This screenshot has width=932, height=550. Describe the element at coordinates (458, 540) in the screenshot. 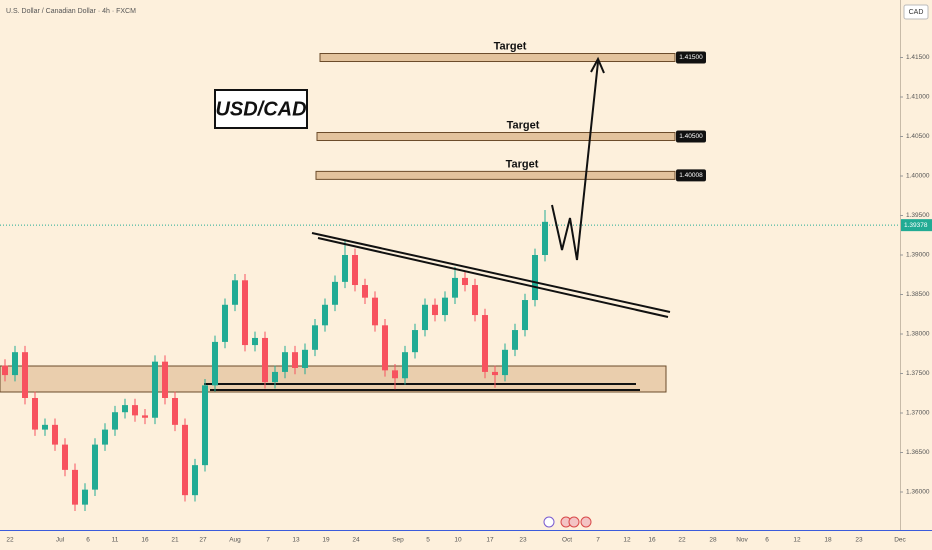

I see `x-tick-label: 10` at that location.